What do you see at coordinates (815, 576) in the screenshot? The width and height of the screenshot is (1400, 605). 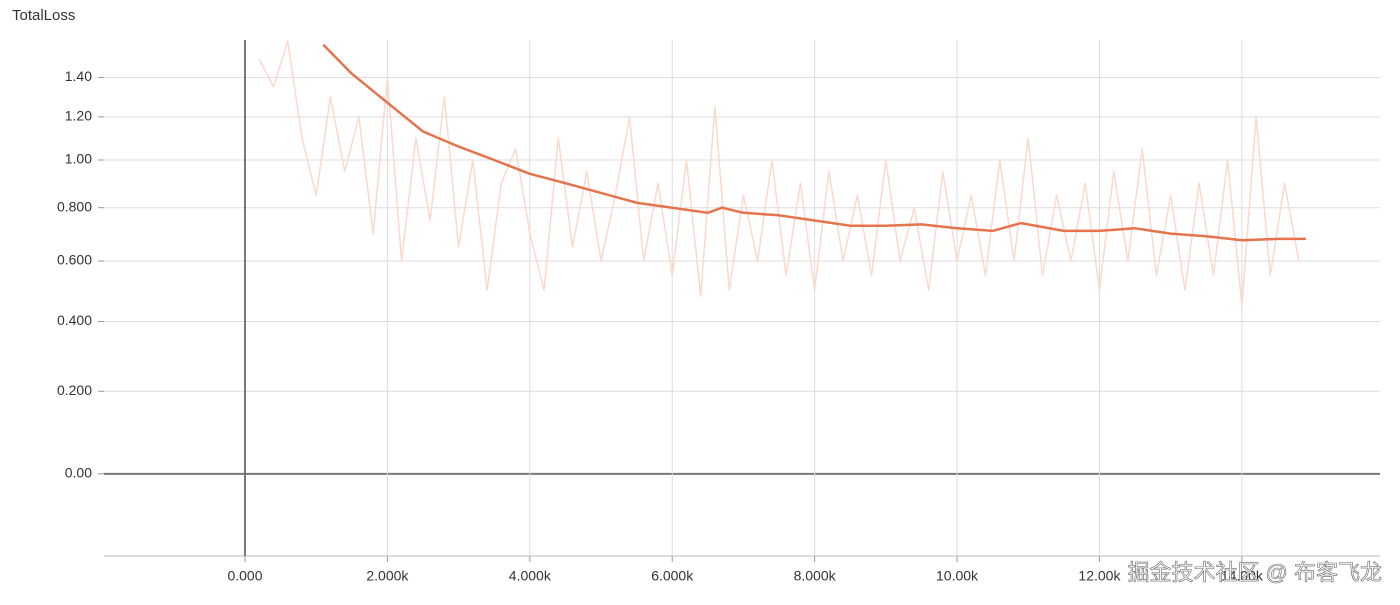 I see `x-tick-label: 8.000k` at bounding box center [815, 576].